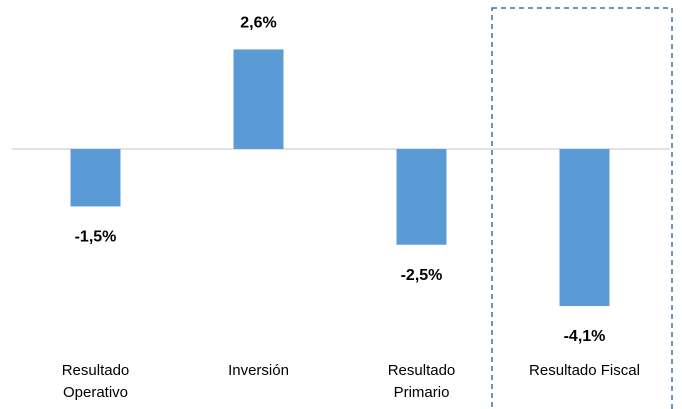 This screenshot has width=682, height=409. What do you see at coordinates (258, 23) in the screenshot?
I see `value-label: 2,6%` at bounding box center [258, 23].